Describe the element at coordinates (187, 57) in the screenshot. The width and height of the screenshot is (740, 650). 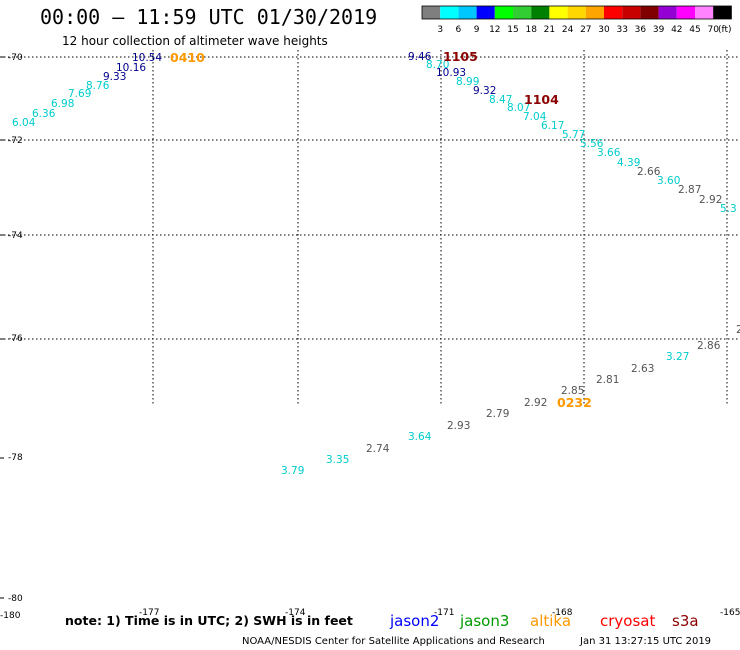
I see `pass-time-label: 0410` at that location.